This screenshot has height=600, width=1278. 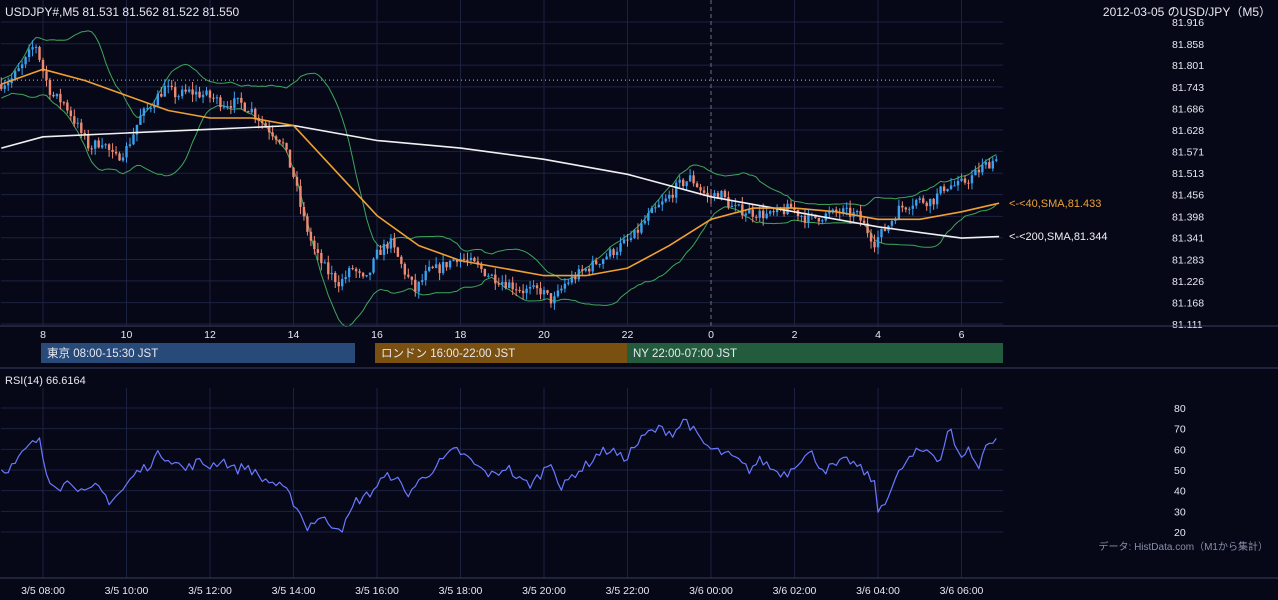 I want to click on rsi-line, so click(x=498, y=475).